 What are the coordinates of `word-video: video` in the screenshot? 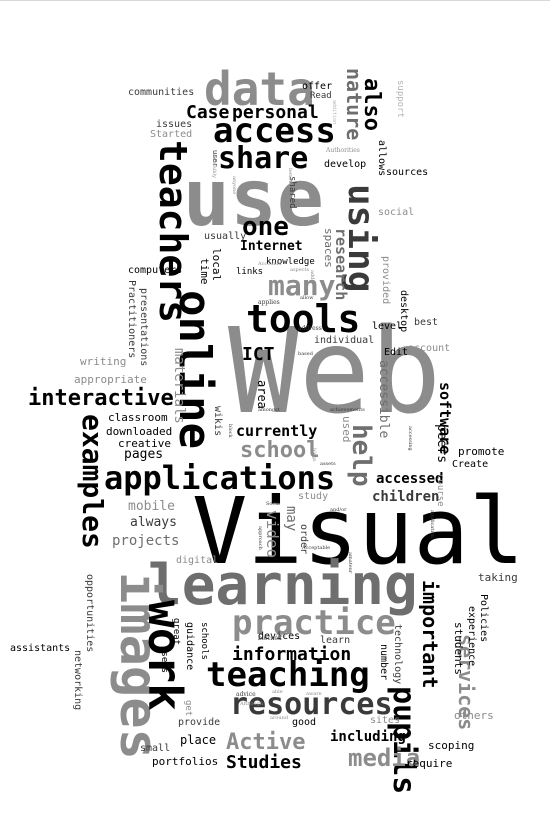 It's located at (272, 534).